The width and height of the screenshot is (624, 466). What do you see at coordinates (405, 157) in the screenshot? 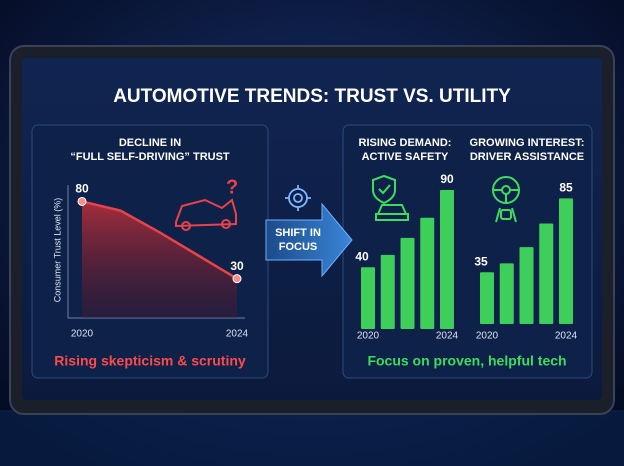
I see `chart-title: ACTIVE SAFETY` at bounding box center [405, 157].